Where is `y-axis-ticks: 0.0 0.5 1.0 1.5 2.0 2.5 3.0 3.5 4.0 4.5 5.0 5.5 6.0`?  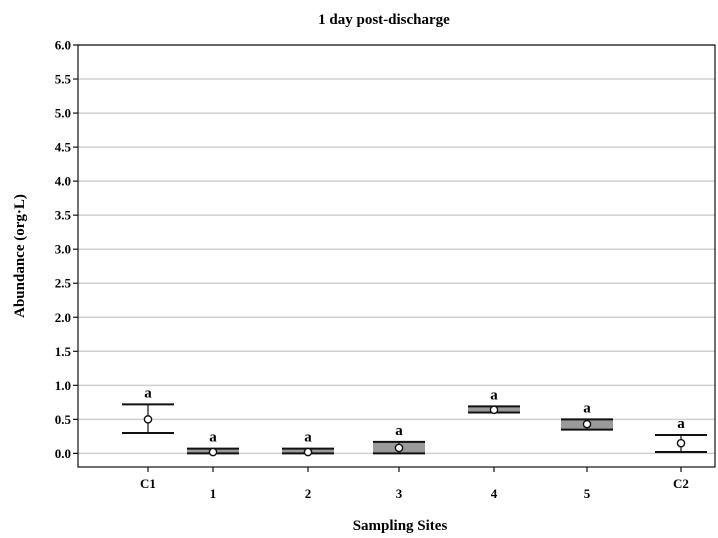
y-axis-ticks: 0.0 0.5 1.0 1.5 2.0 2.5 3.0 3.5 4.0 4.5 5.0 5.5 6.0 is located at coordinates (66, 249).